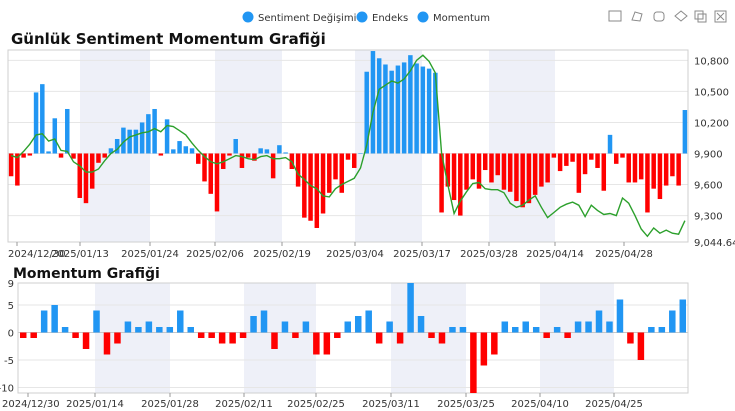 The image size is (735, 411). Describe the element at coordinates (390, 18) in the screenshot. I see `legend-label: Endeks` at that location.